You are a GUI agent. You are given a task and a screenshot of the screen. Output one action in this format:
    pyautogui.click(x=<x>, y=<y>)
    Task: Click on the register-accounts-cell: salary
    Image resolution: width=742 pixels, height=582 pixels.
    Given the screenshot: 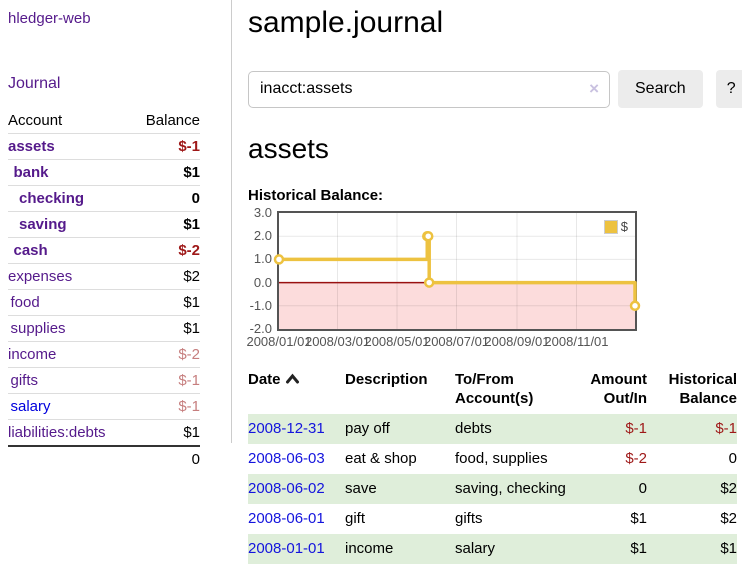 What is the action you would take?
    pyautogui.click(x=475, y=548)
    